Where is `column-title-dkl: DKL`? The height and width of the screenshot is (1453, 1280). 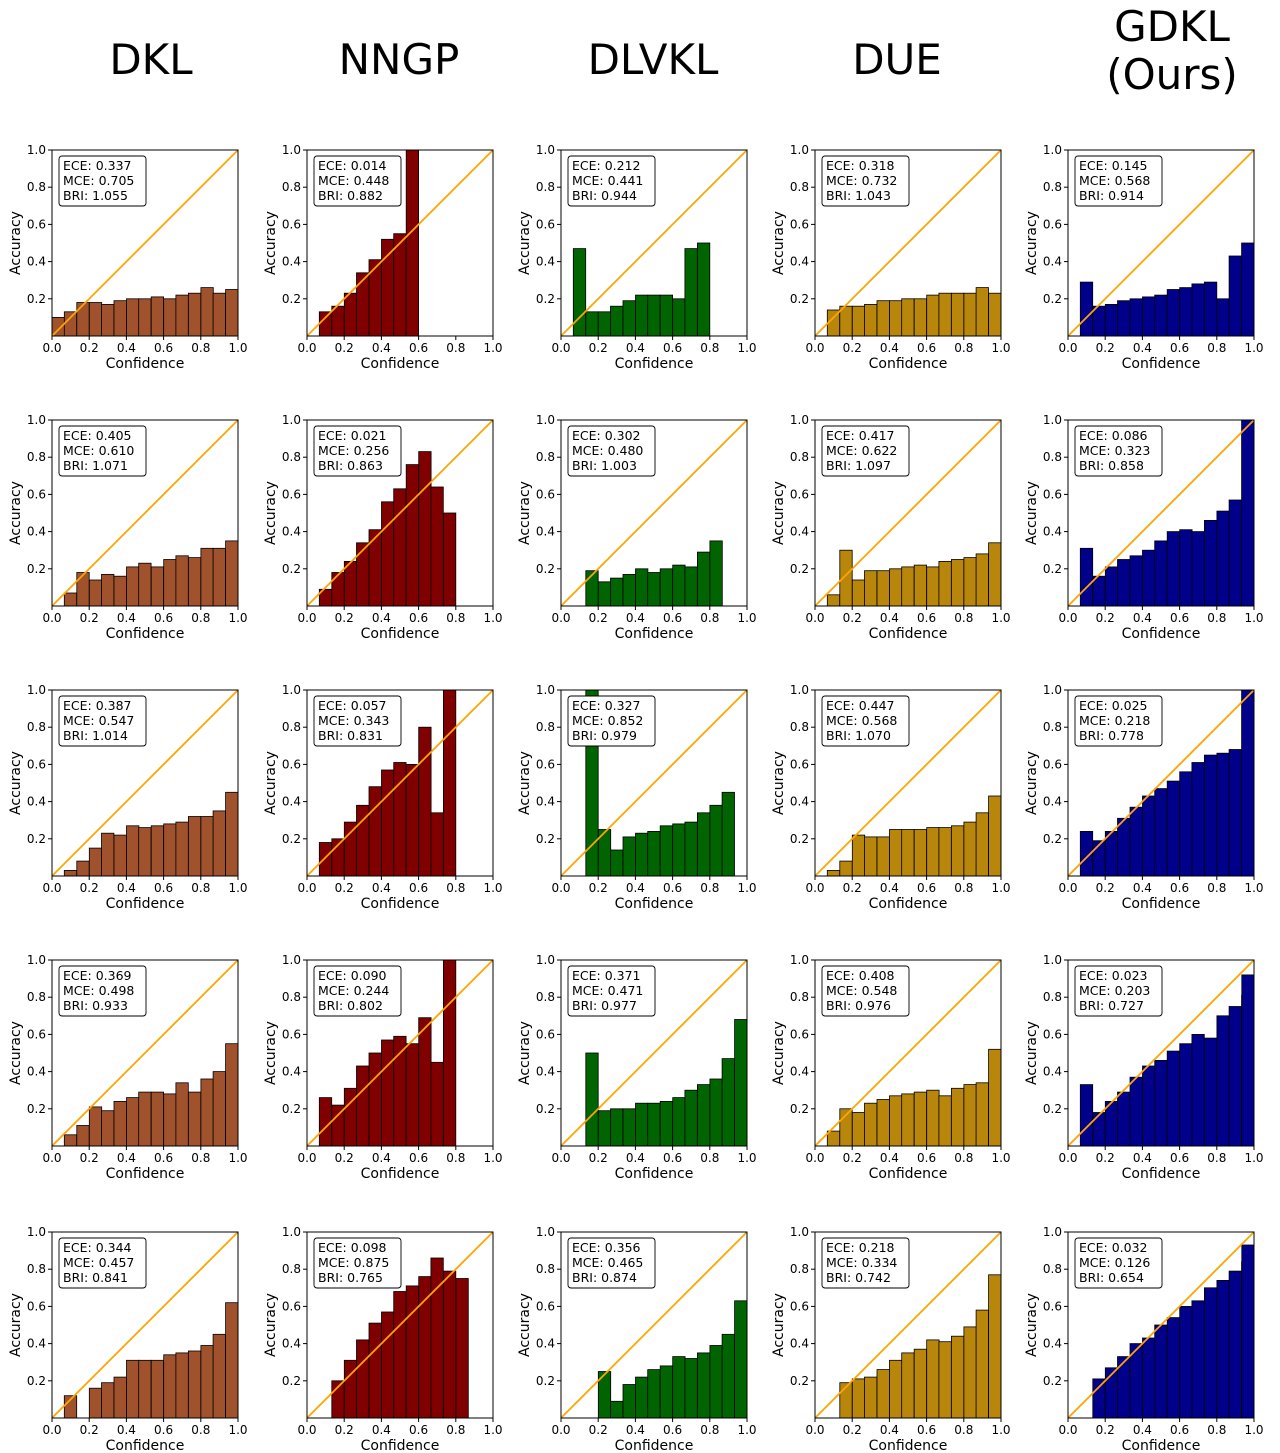
column-title-dkl: DKL is located at coordinates (151, 60).